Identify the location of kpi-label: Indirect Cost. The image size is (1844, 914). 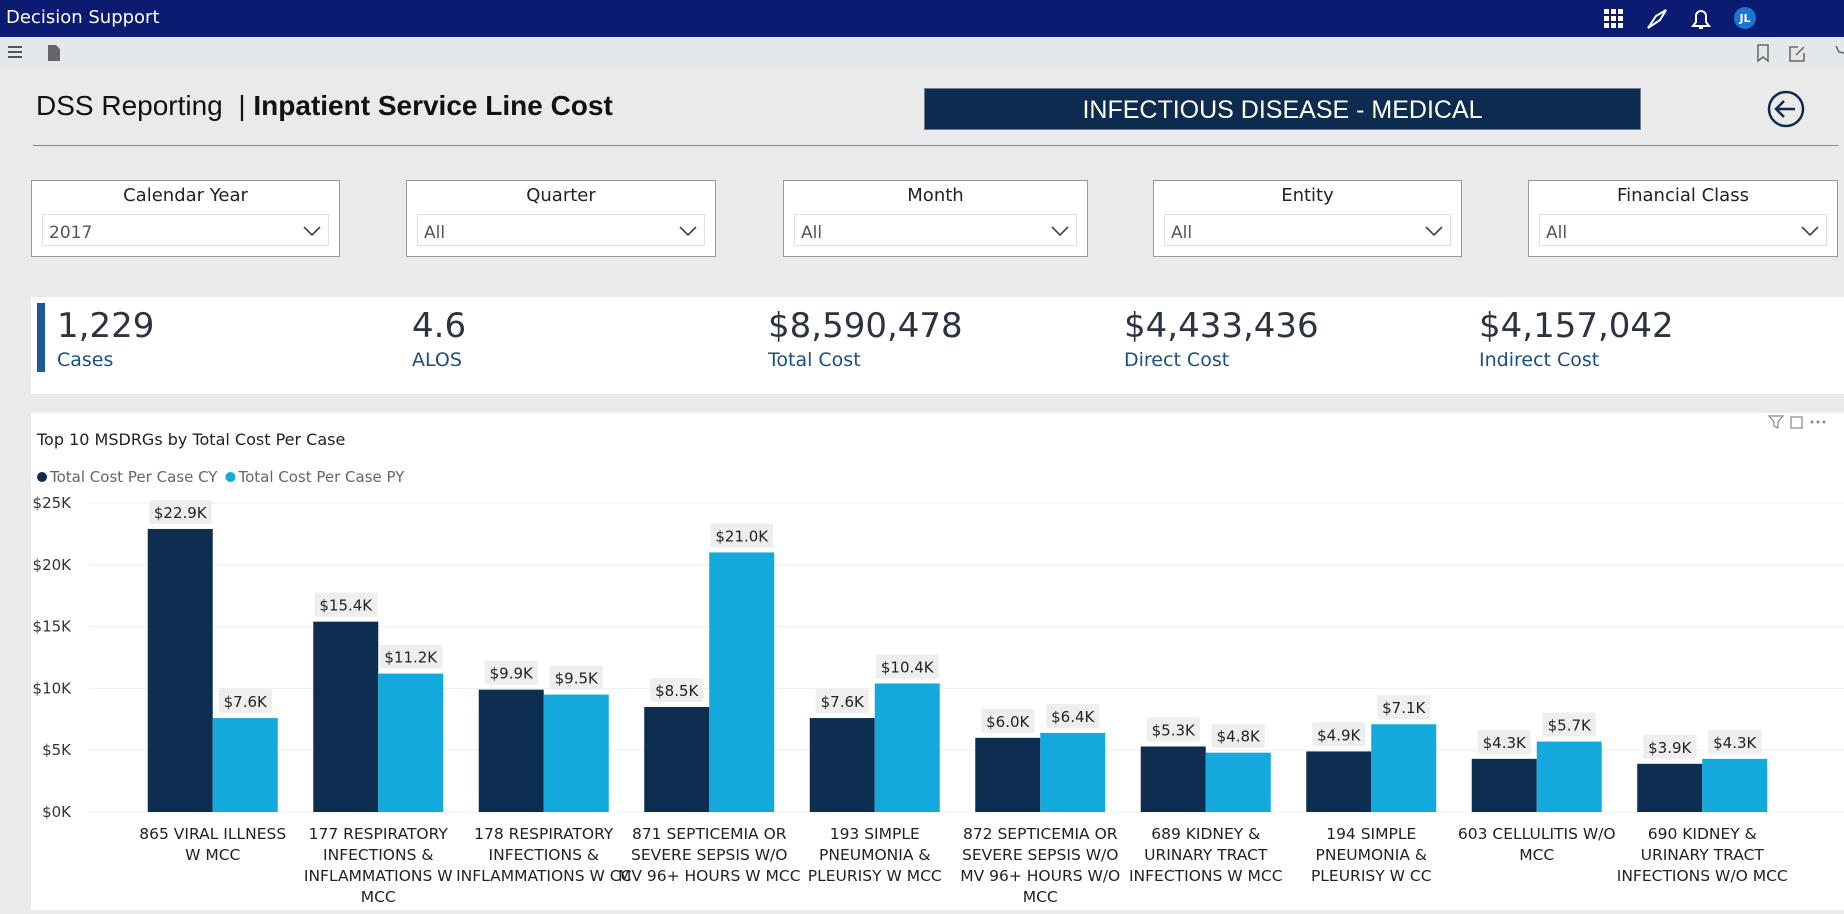
(1539, 360).